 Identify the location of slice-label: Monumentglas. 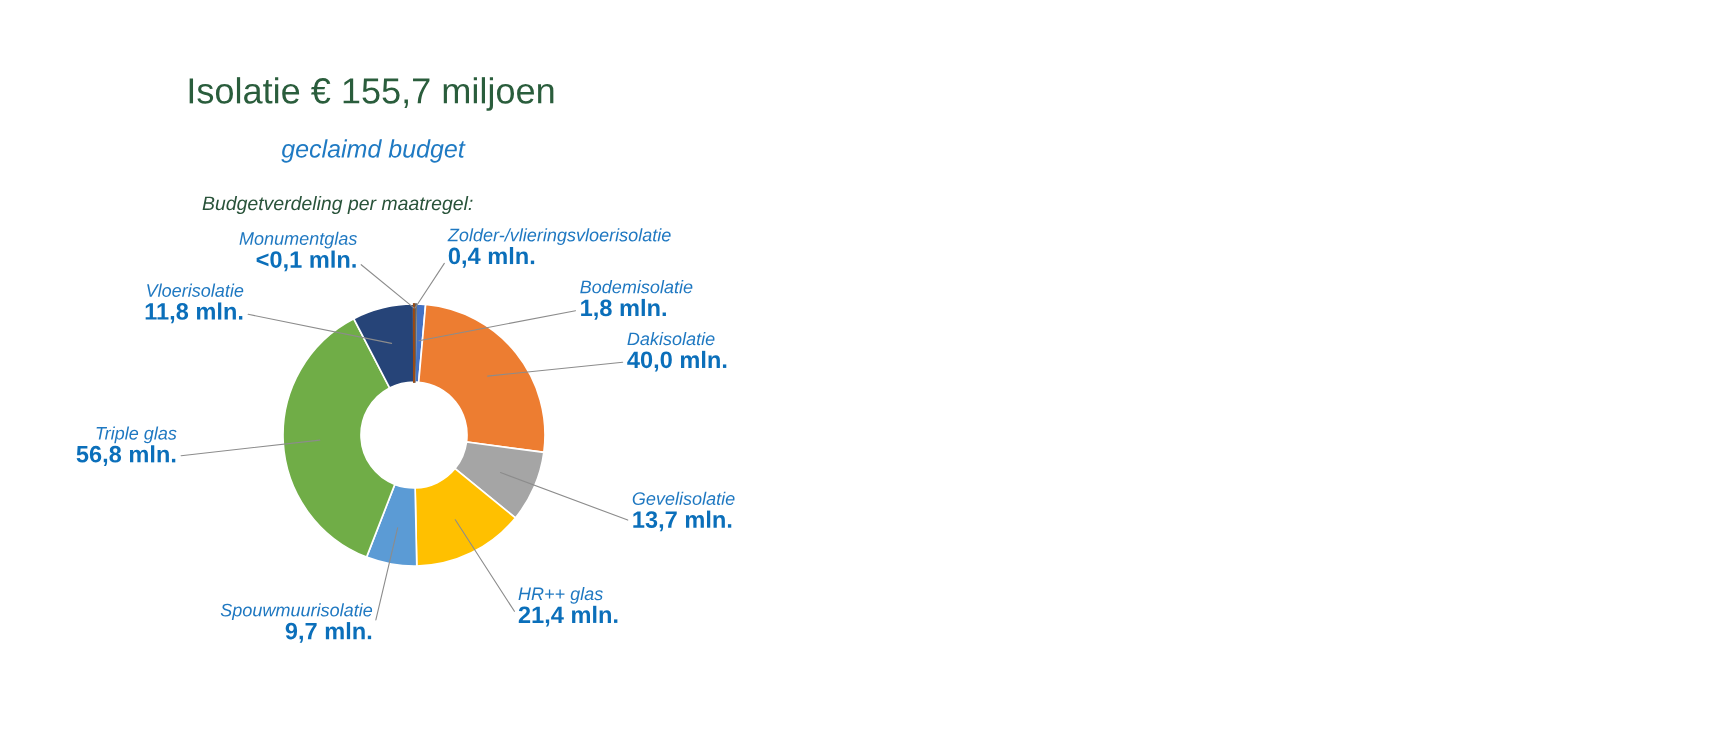
(298, 240).